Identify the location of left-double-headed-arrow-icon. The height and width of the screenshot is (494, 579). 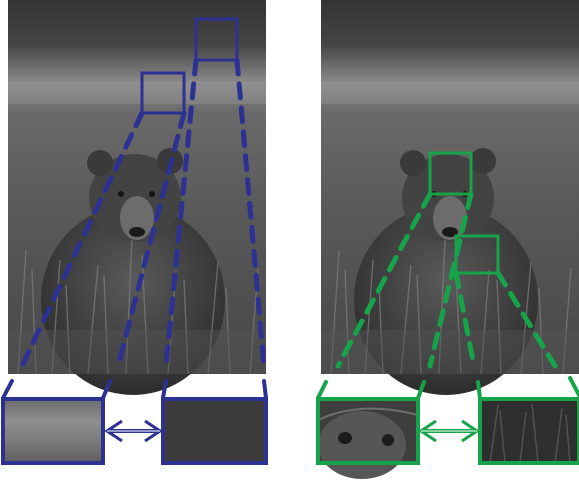
(133, 431).